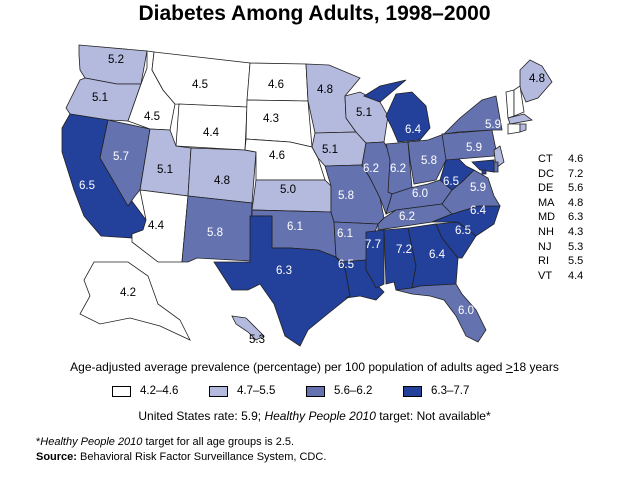 This screenshot has width=629, height=486. What do you see at coordinates (346, 265) in the screenshot?
I see `state-label-la: 6.5` at bounding box center [346, 265].